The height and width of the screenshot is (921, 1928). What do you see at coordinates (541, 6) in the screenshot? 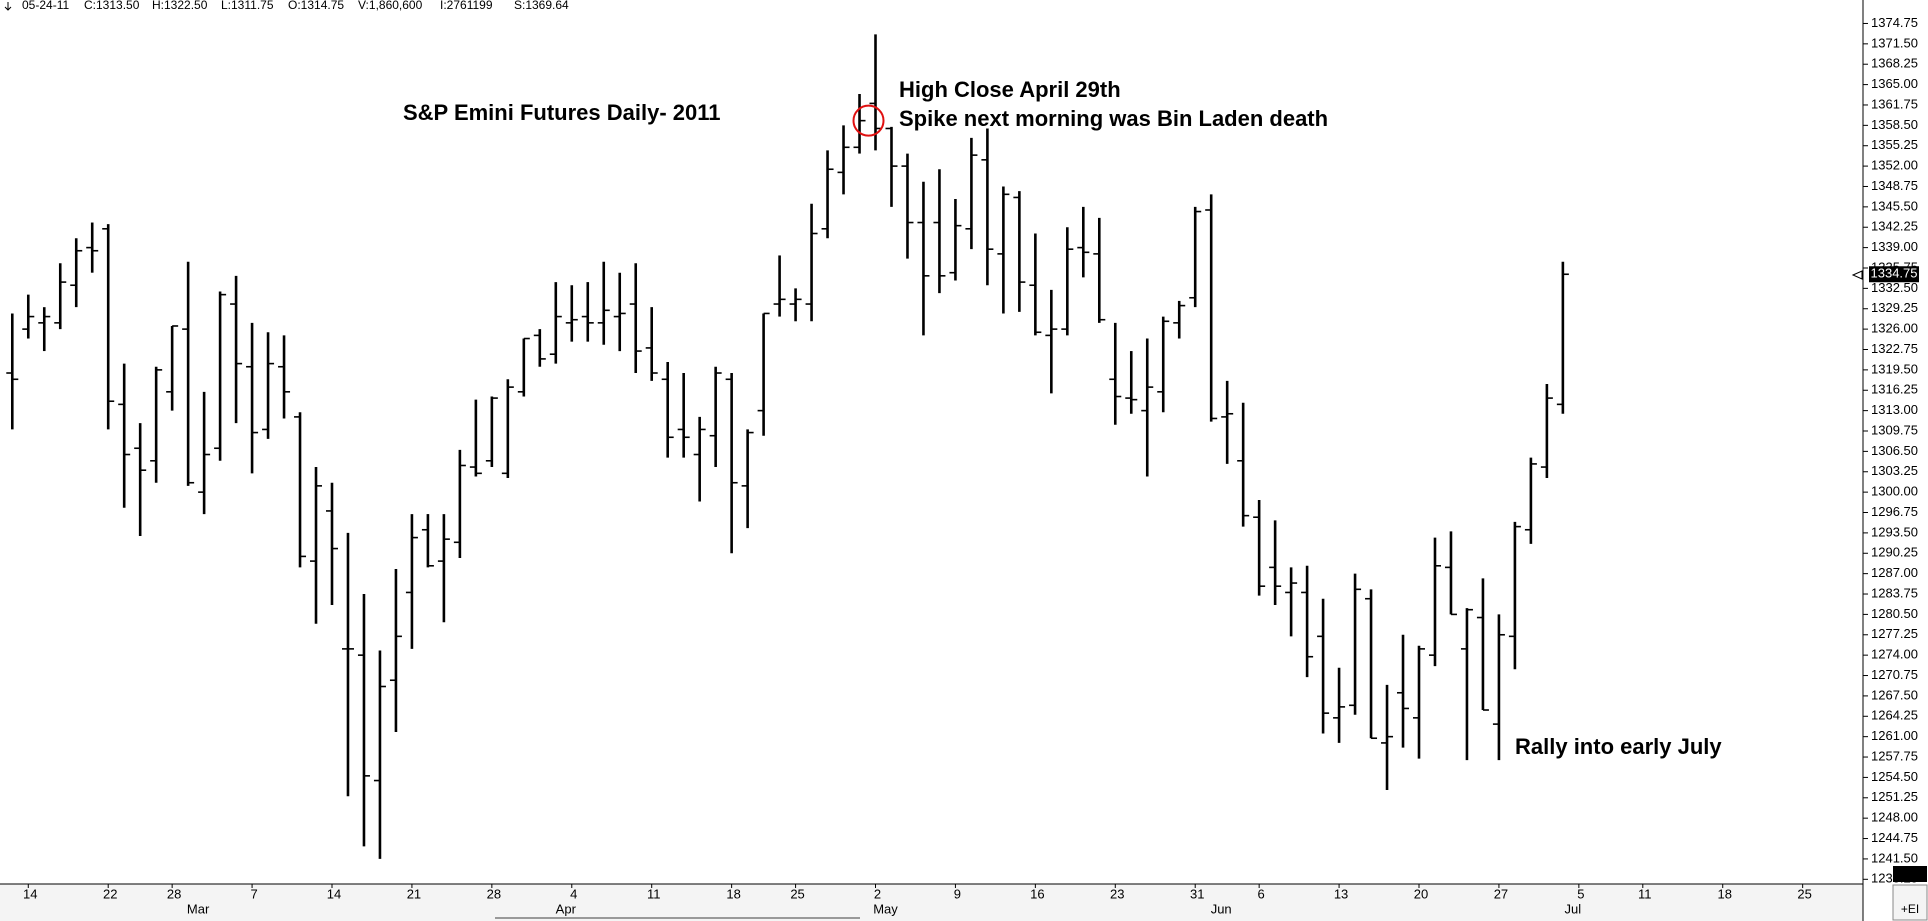
I see `info-field: S:1369.64` at bounding box center [541, 6].